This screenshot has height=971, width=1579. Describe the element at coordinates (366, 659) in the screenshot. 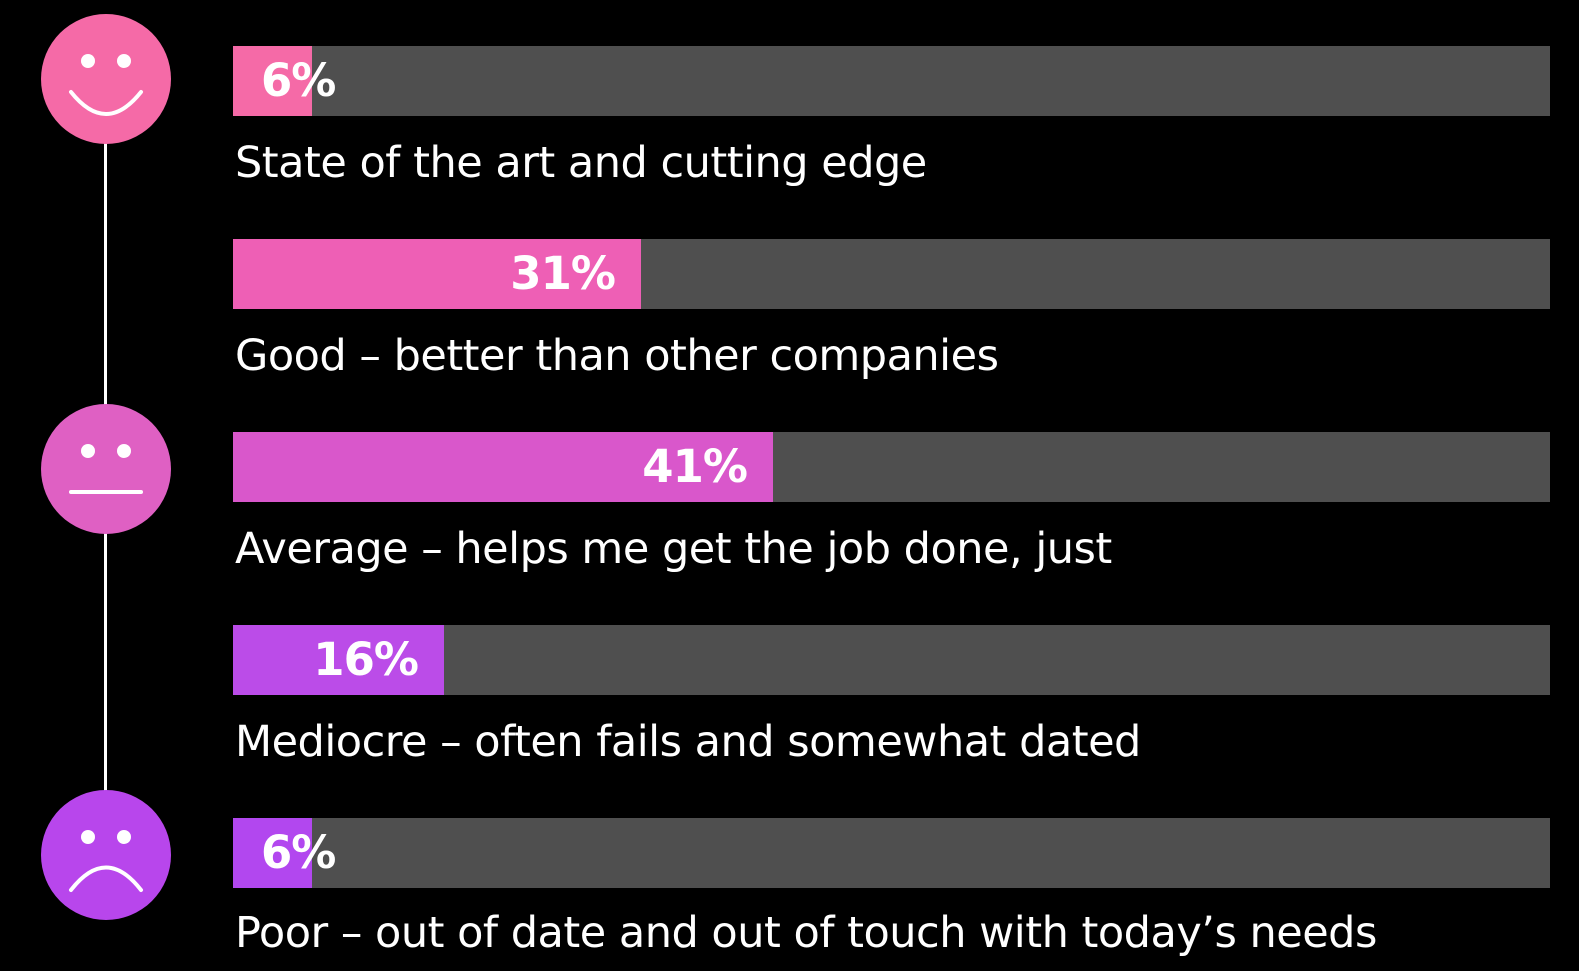

I see `bar-value-label: 16%` at that location.